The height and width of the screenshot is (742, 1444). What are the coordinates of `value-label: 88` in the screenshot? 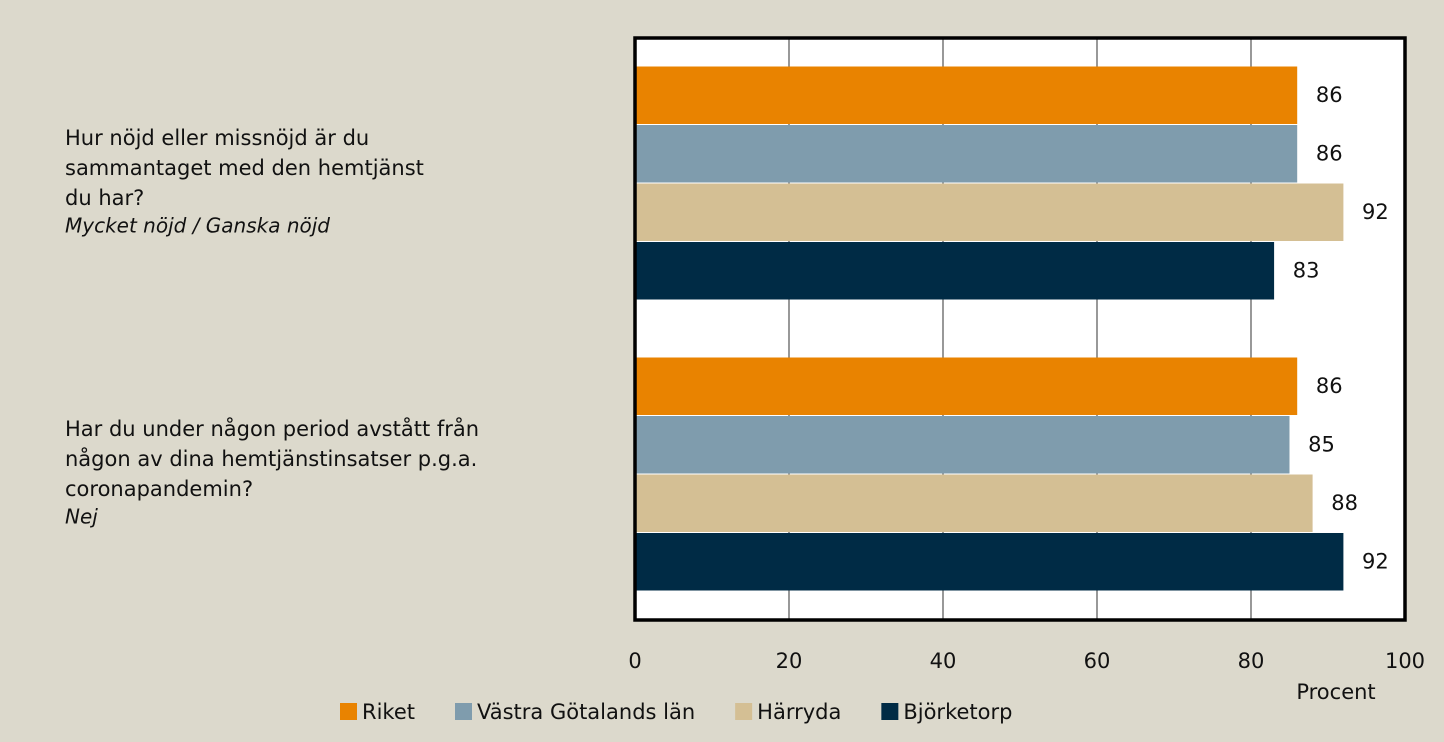 It's located at (1344, 503).